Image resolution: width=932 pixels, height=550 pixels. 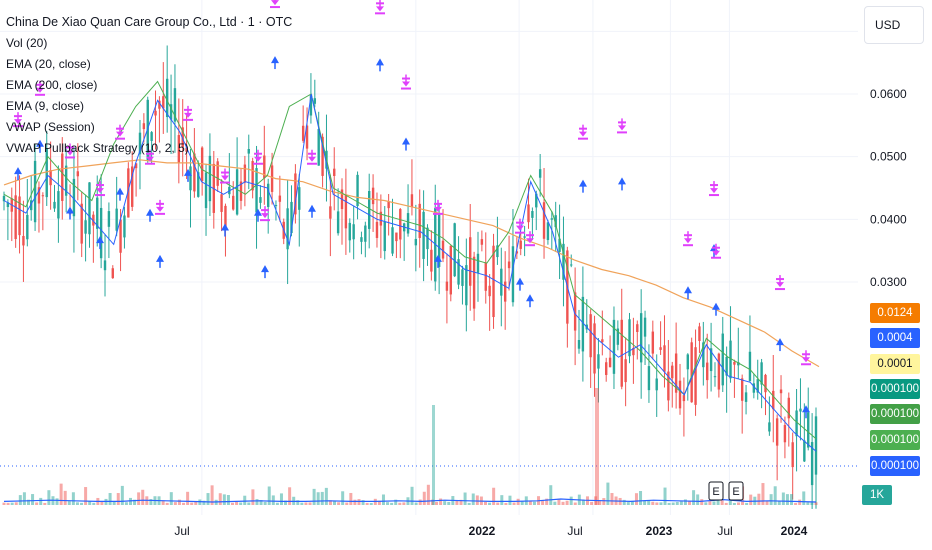 What do you see at coordinates (597, 446) in the screenshot?
I see `volume-spike-bar` at bounding box center [597, 446].